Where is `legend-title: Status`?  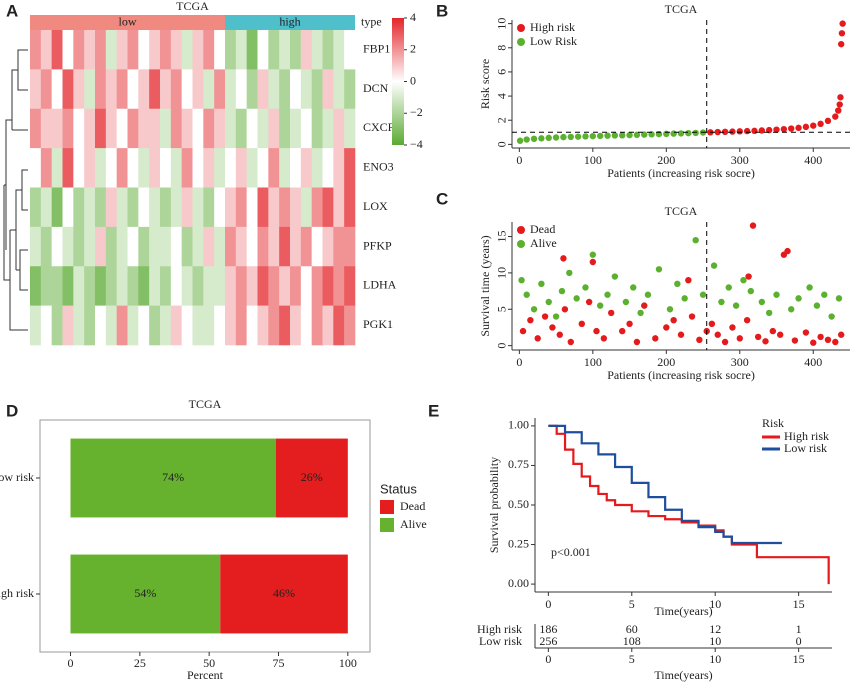 legend-title: Status is located at coordinates (398, 488).